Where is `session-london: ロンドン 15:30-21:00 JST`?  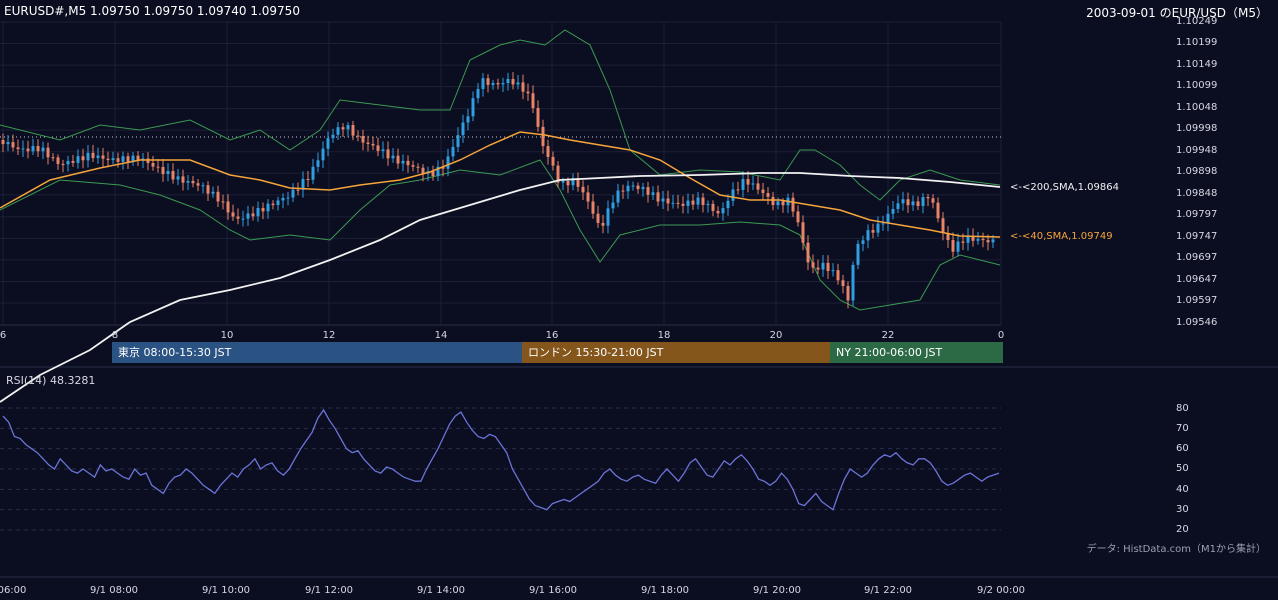 session-london: ロンドン 15:30-21:00 JST is located at coordinates (676, 352).